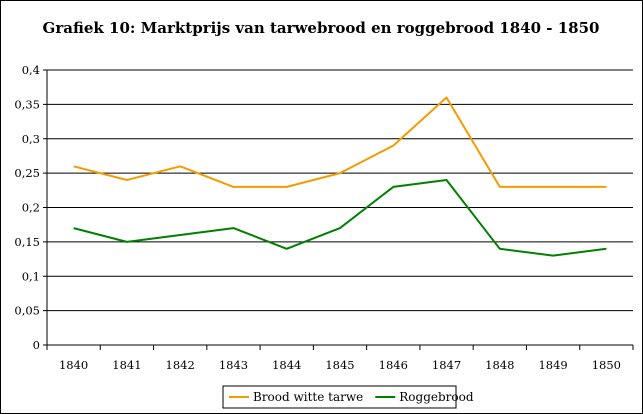 This screenshot has width=643, height=414. What do you see at coordinates (31, 208) in the screenshot?
I see `y-tick-label: 0,2` at bounding box center [31, 208].